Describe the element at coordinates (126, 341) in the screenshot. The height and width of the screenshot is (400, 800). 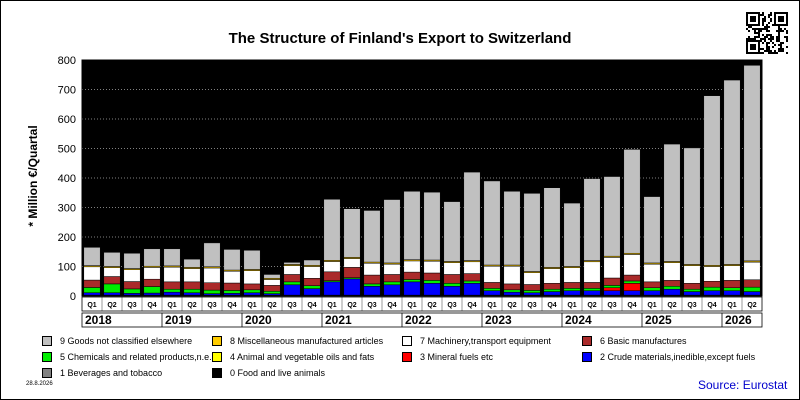
I see `legend-label: 9 Goods not classified elsewhere` at that location.